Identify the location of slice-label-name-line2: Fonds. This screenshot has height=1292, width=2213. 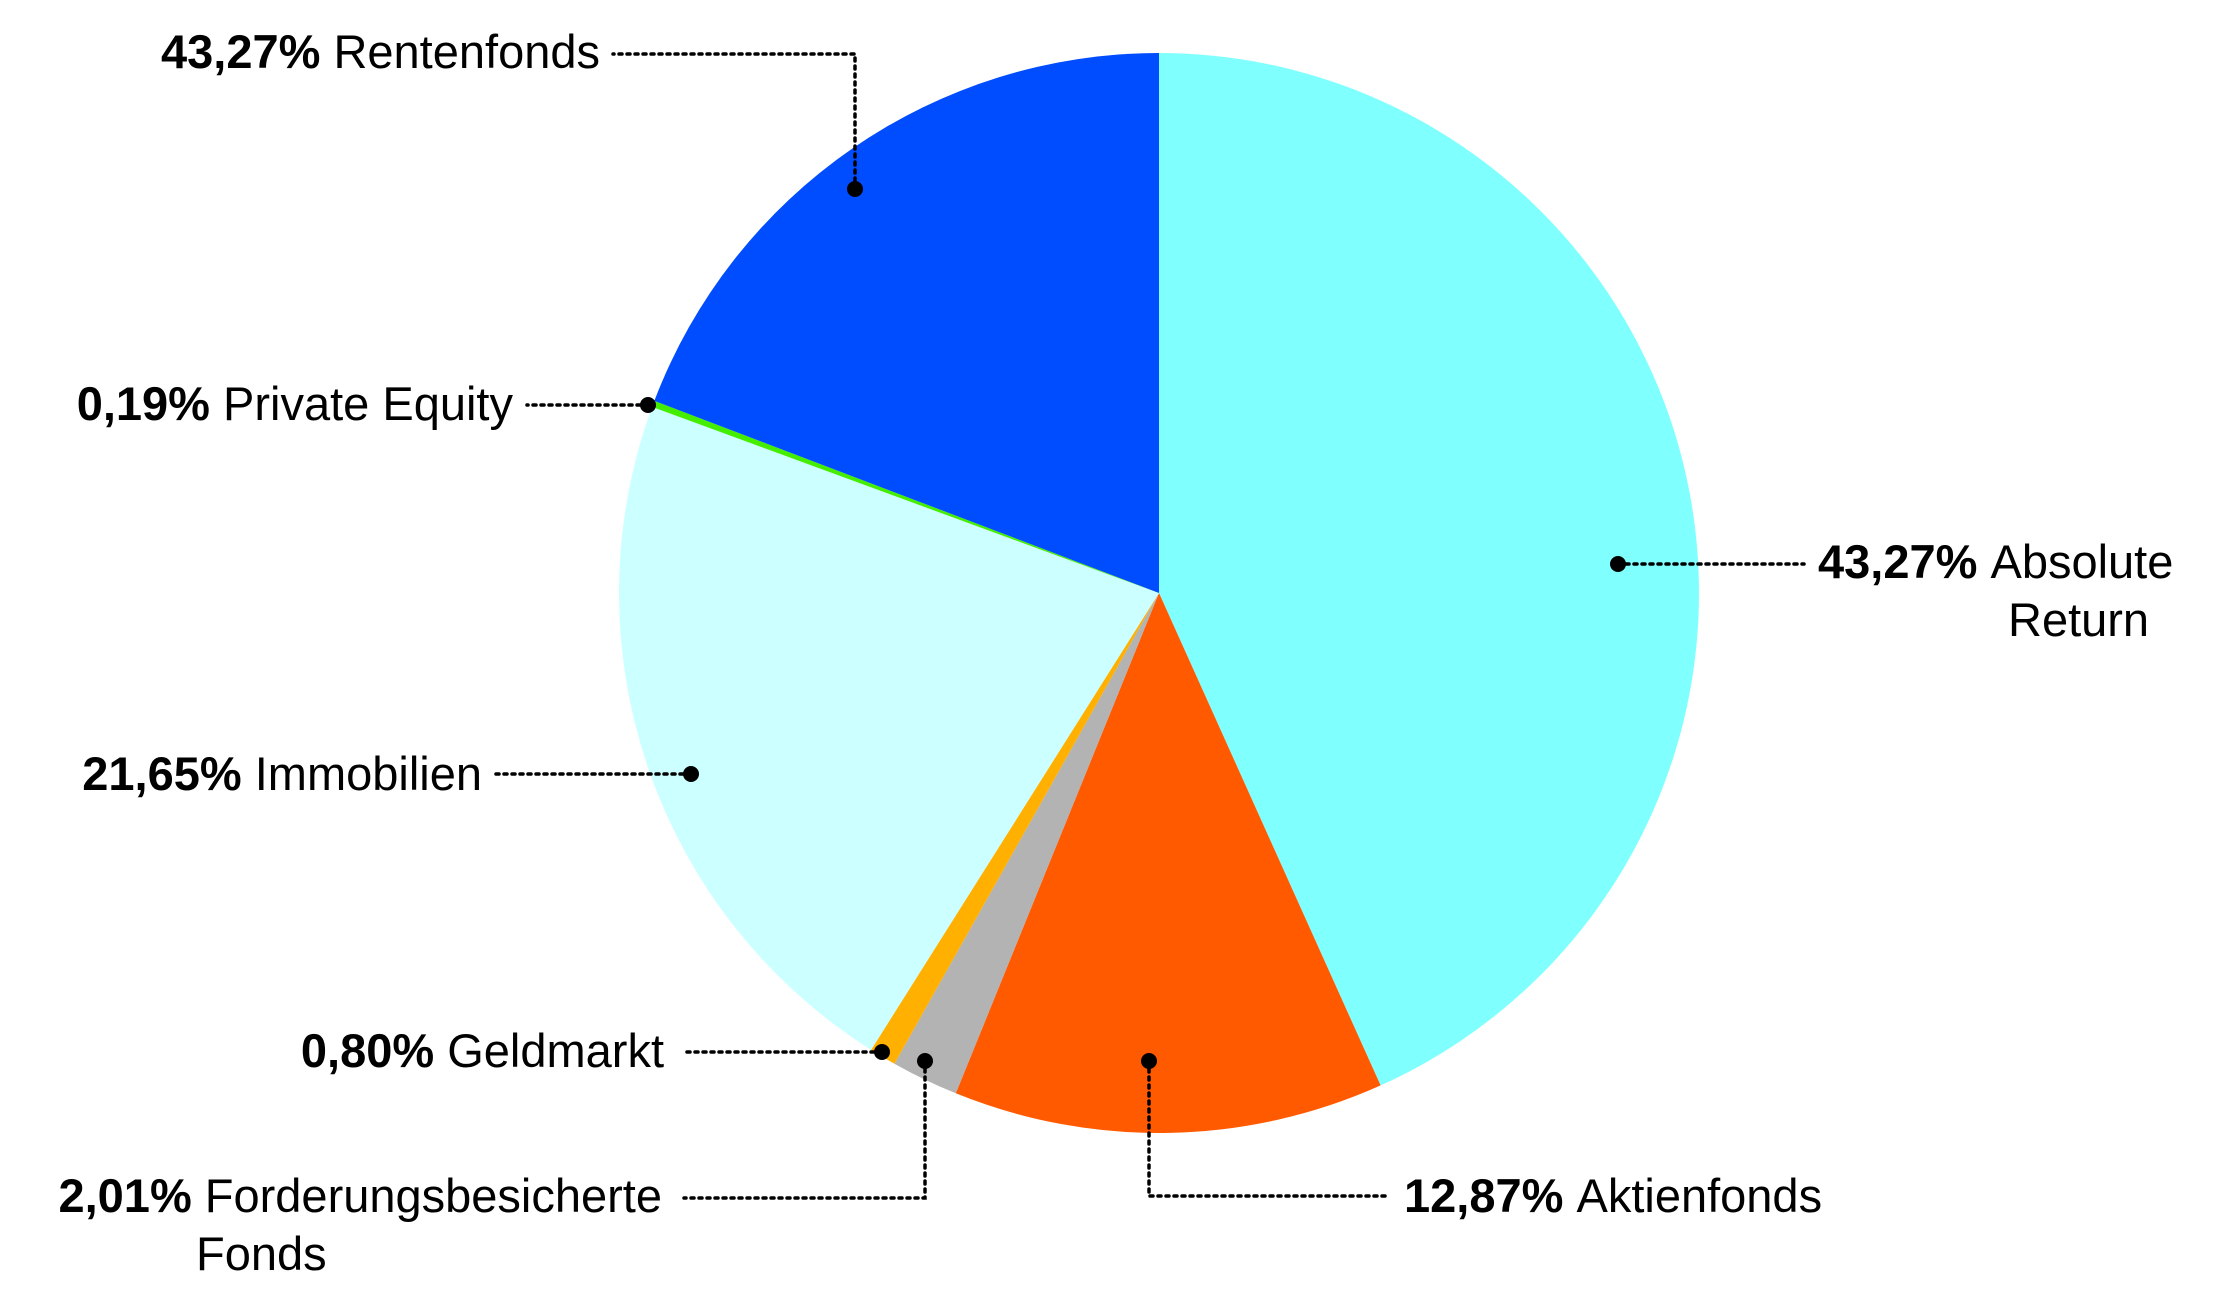
(261, 1253).